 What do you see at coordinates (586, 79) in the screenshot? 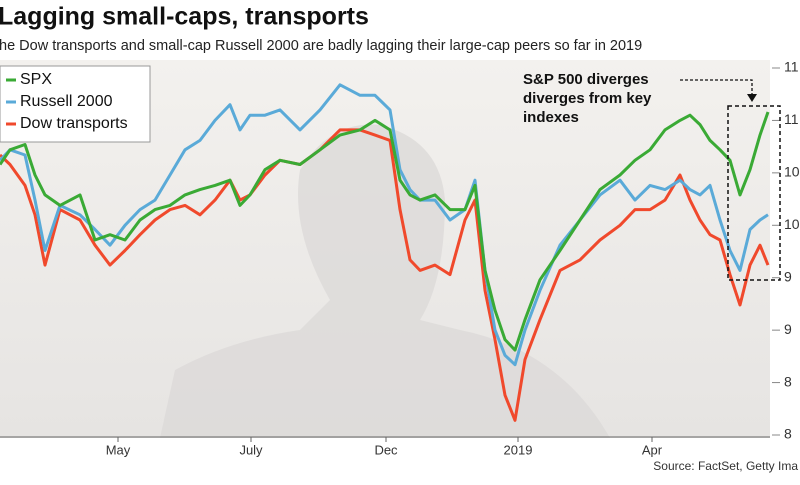
I see `annotation-text: S&P 500 diverges` at bounding box center [586, 79].